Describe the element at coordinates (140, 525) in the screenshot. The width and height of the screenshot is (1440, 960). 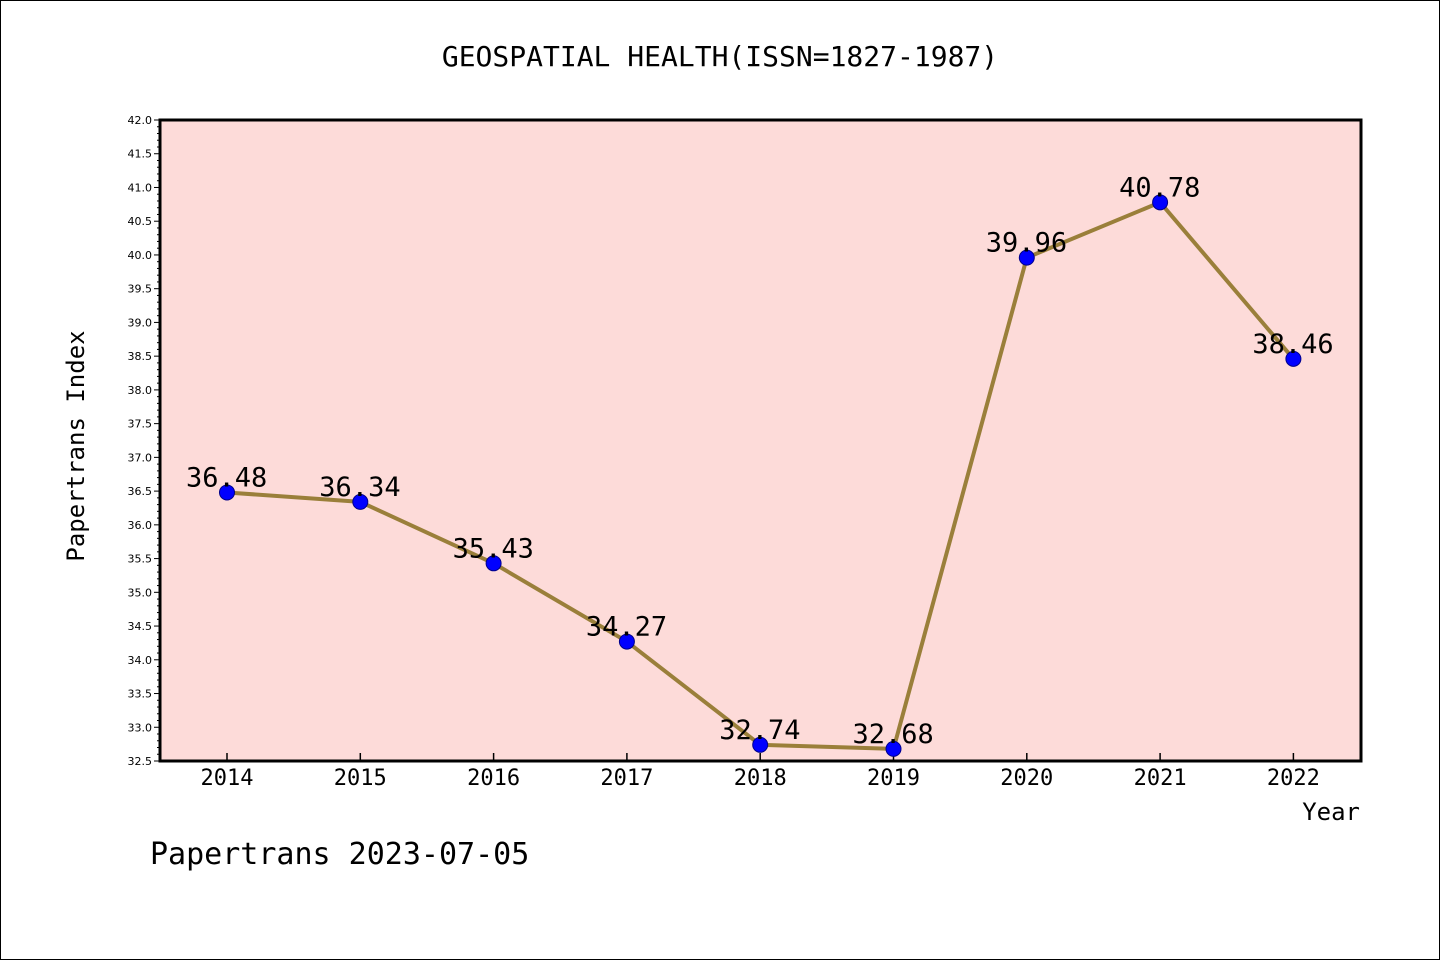
I see `y-tick-label: 36.0` at that location.